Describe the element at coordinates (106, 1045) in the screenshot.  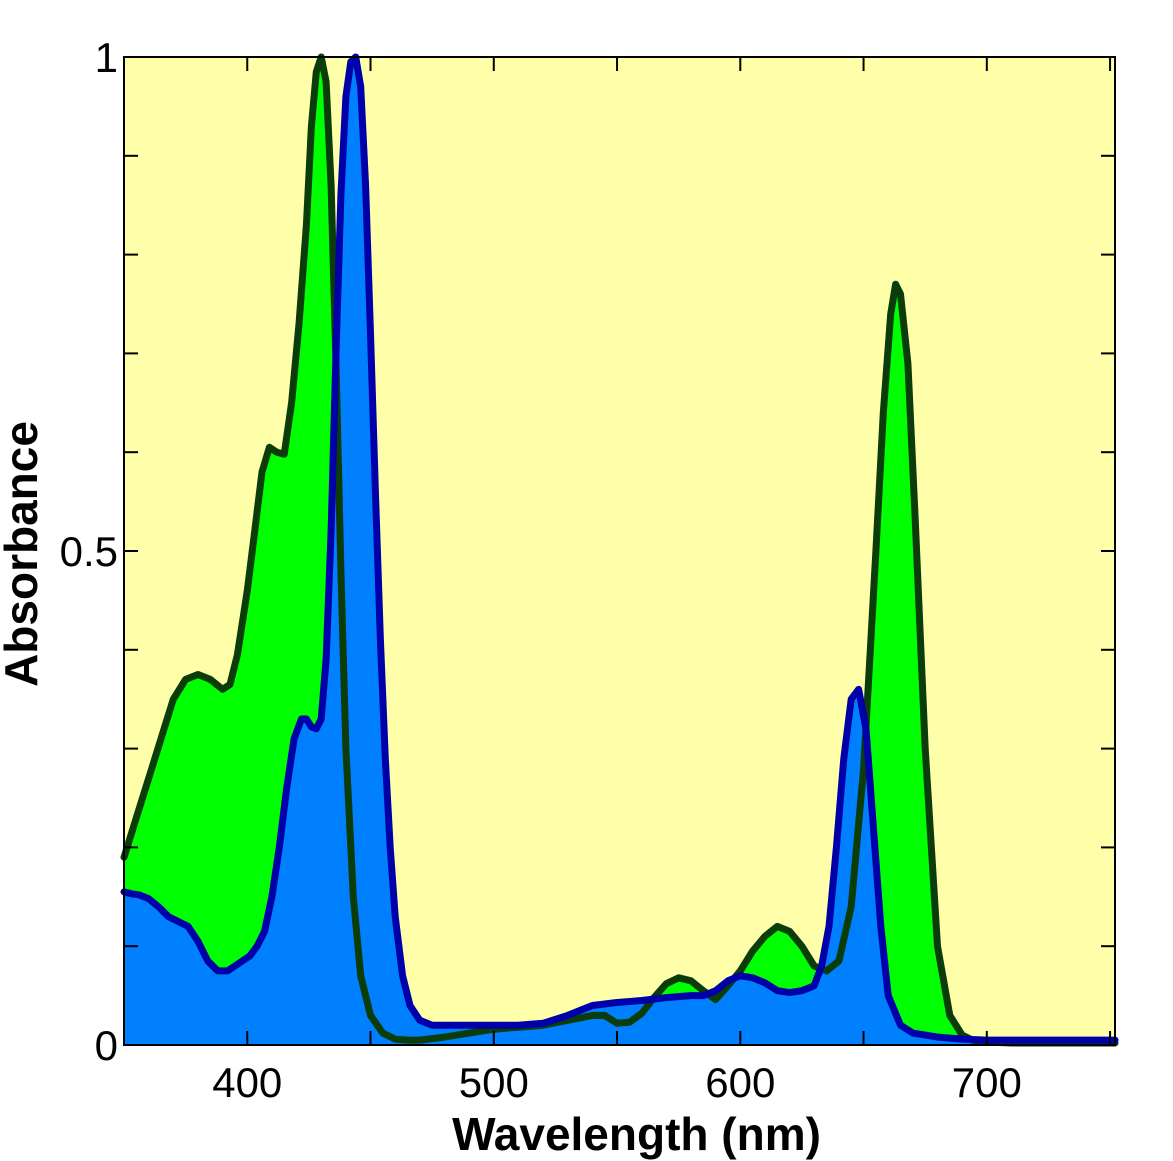
I see `y-tick-label: 0` at that location.